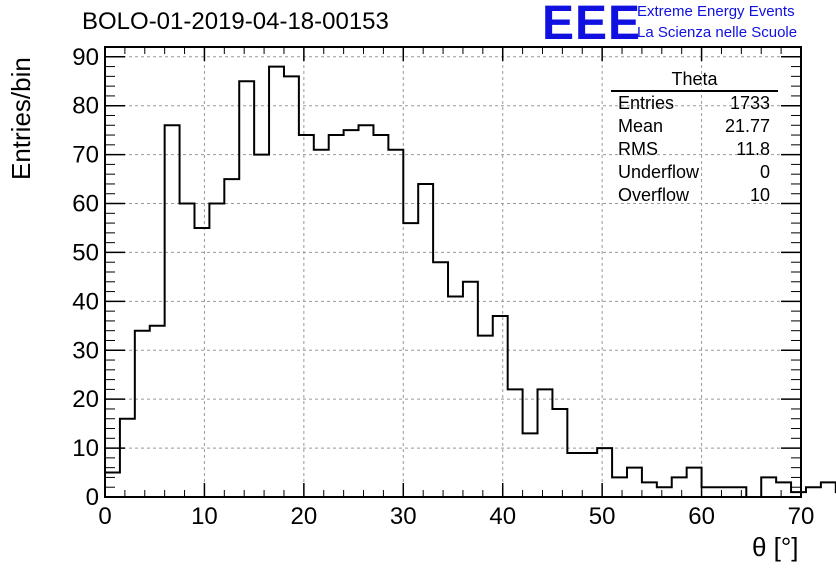 The image size is (836, 572). I want to click on y-tick-label: 40, so click(85, 301).